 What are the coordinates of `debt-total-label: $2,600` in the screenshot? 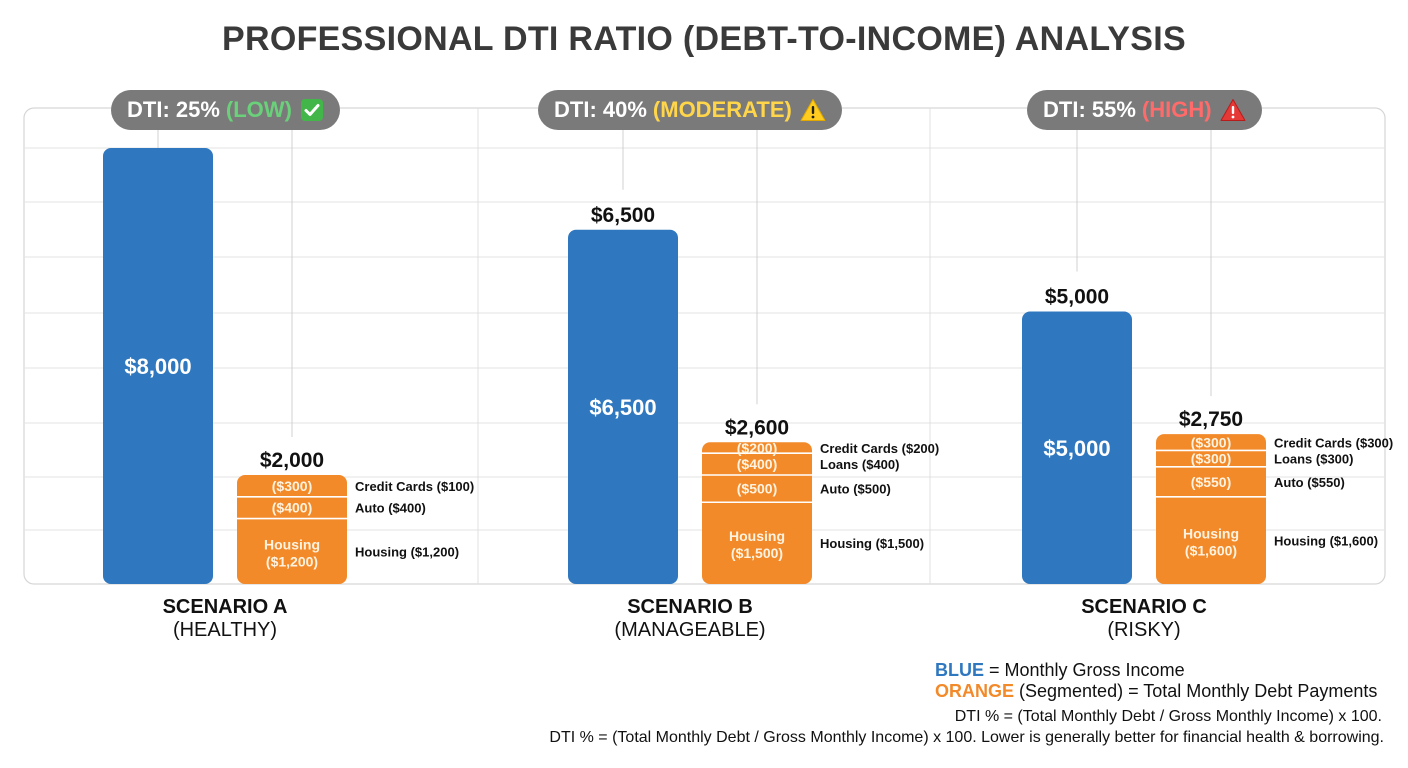 It's located at (757, 427).